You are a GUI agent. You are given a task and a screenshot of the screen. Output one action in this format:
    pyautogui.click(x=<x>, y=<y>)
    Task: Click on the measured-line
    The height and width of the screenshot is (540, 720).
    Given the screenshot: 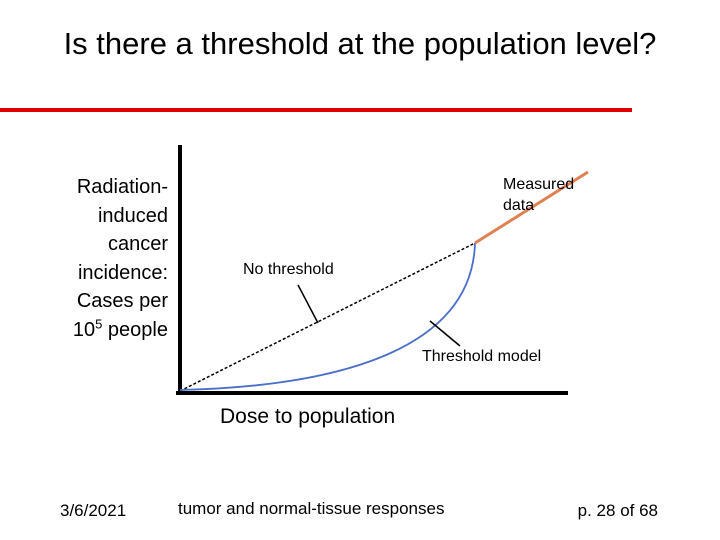 What is the action you would take?
    pyautogui.click(x=531, y=207)
    